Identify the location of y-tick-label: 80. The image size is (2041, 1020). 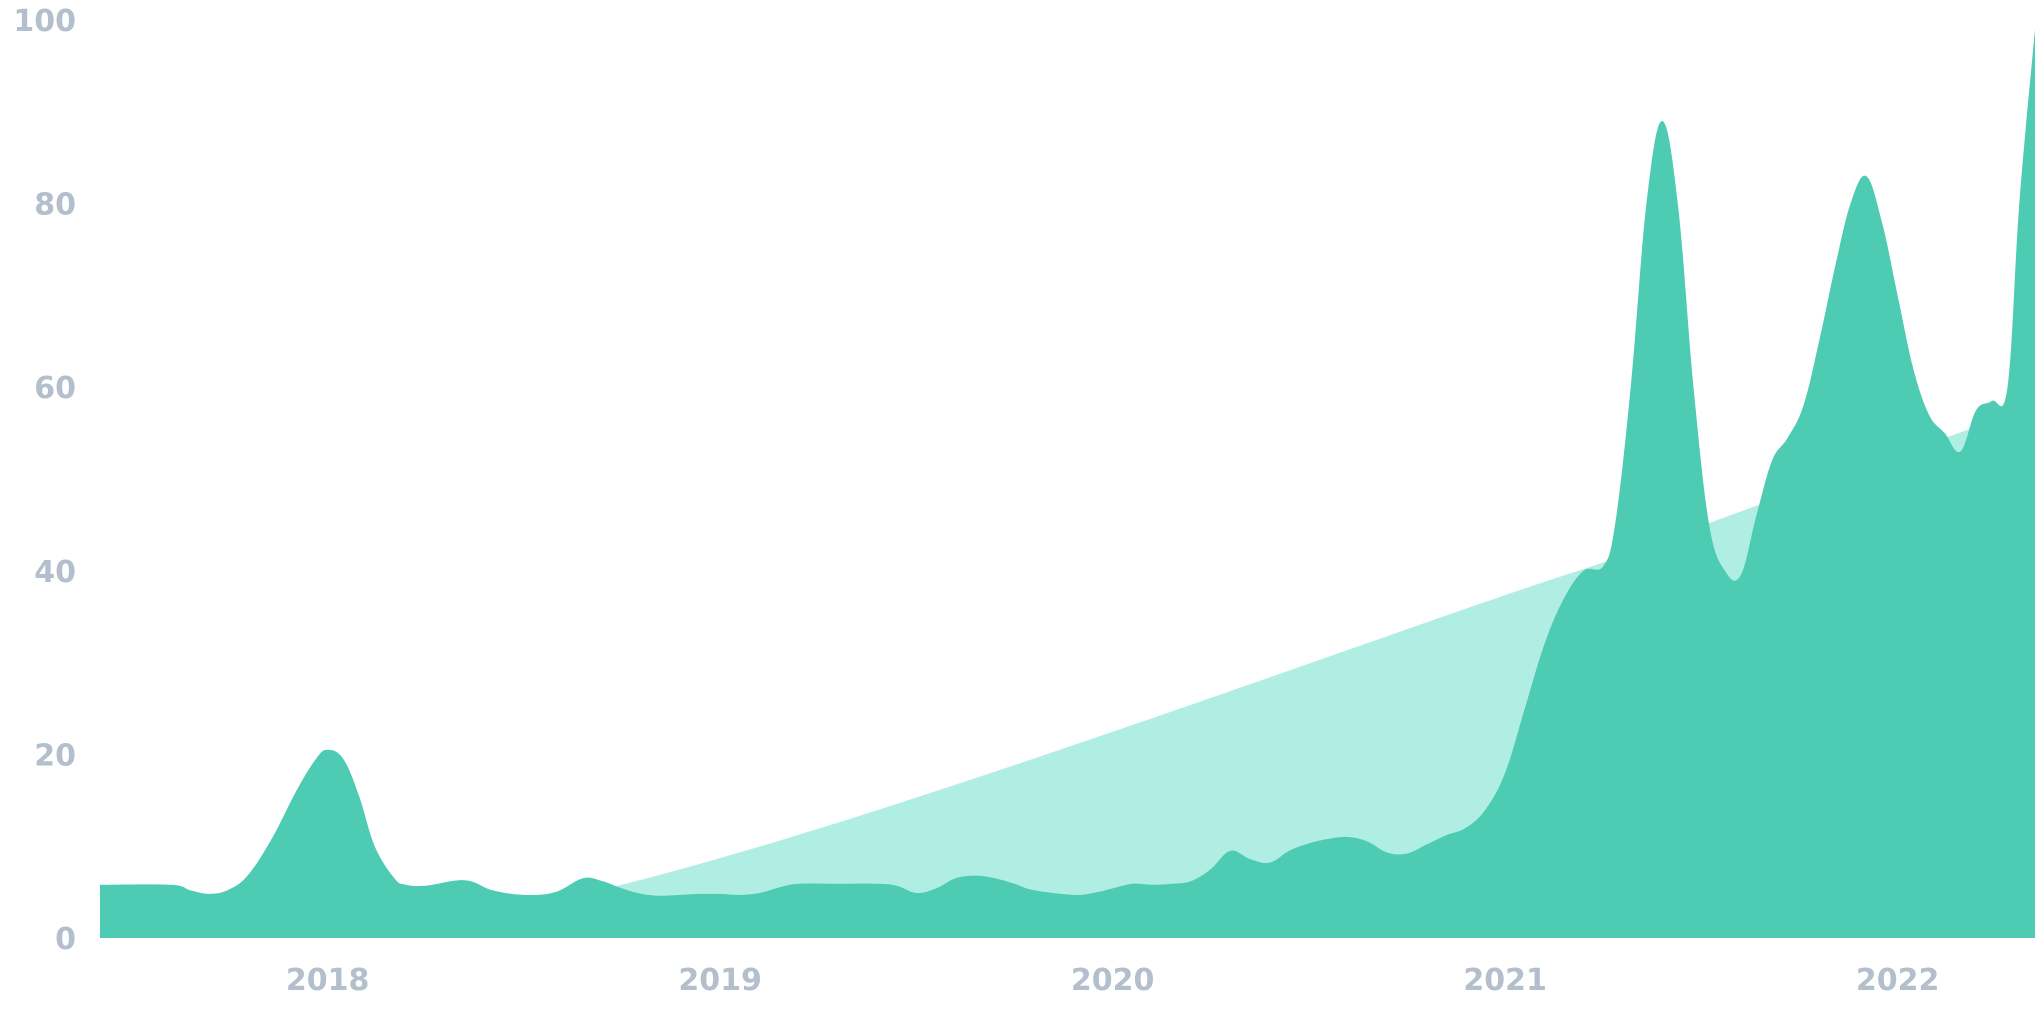
(55, 205).